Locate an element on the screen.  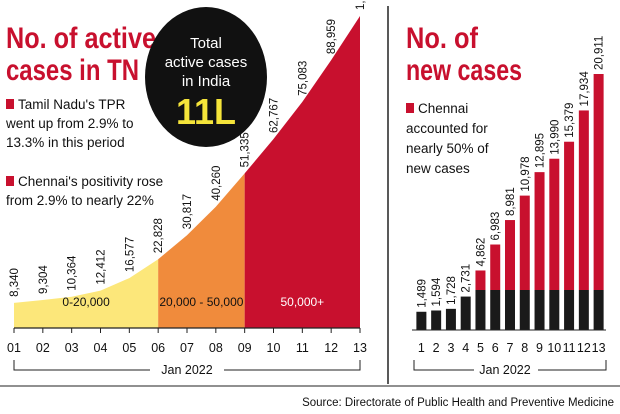
note1-line1: Tamil Nadu's TPR is located at coordinates (72, 104).